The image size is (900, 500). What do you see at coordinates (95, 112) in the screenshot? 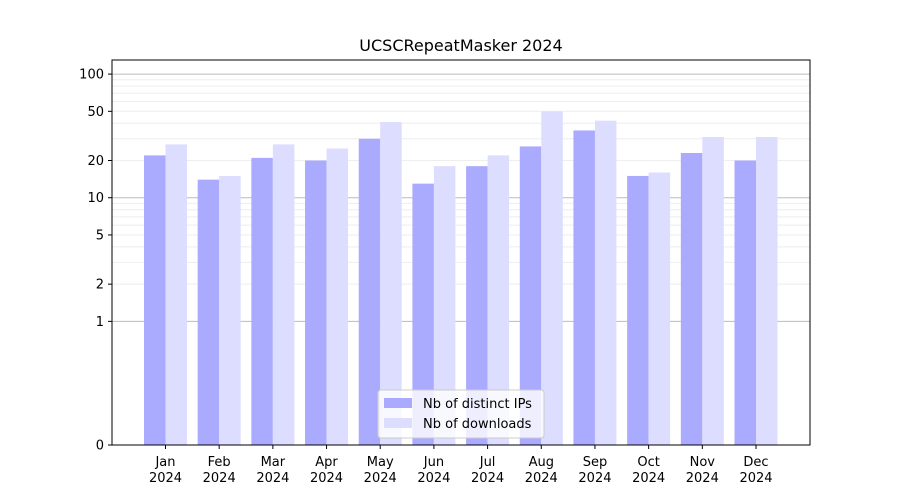
I see `y-tick-label: 50` at bounding box center [95, 112].